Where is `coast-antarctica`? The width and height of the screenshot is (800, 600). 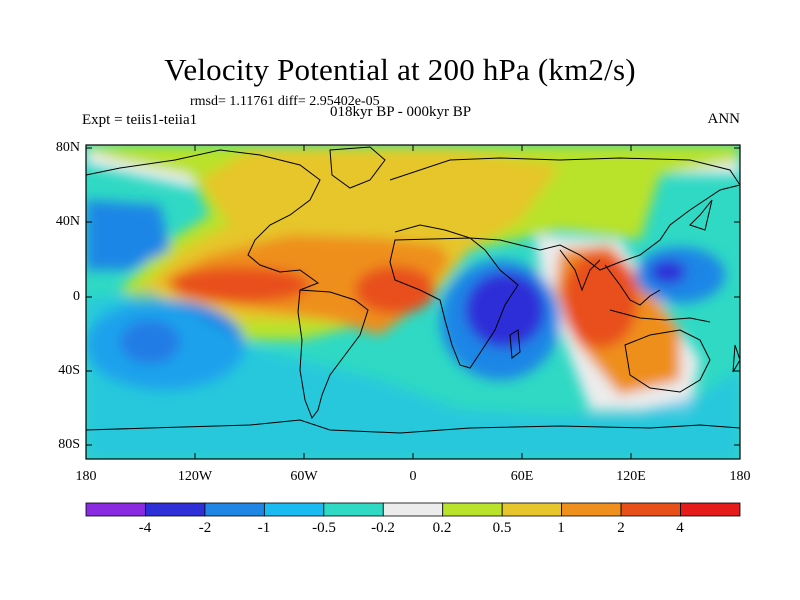
coast-antarctica is located at coordinates (413, 426).